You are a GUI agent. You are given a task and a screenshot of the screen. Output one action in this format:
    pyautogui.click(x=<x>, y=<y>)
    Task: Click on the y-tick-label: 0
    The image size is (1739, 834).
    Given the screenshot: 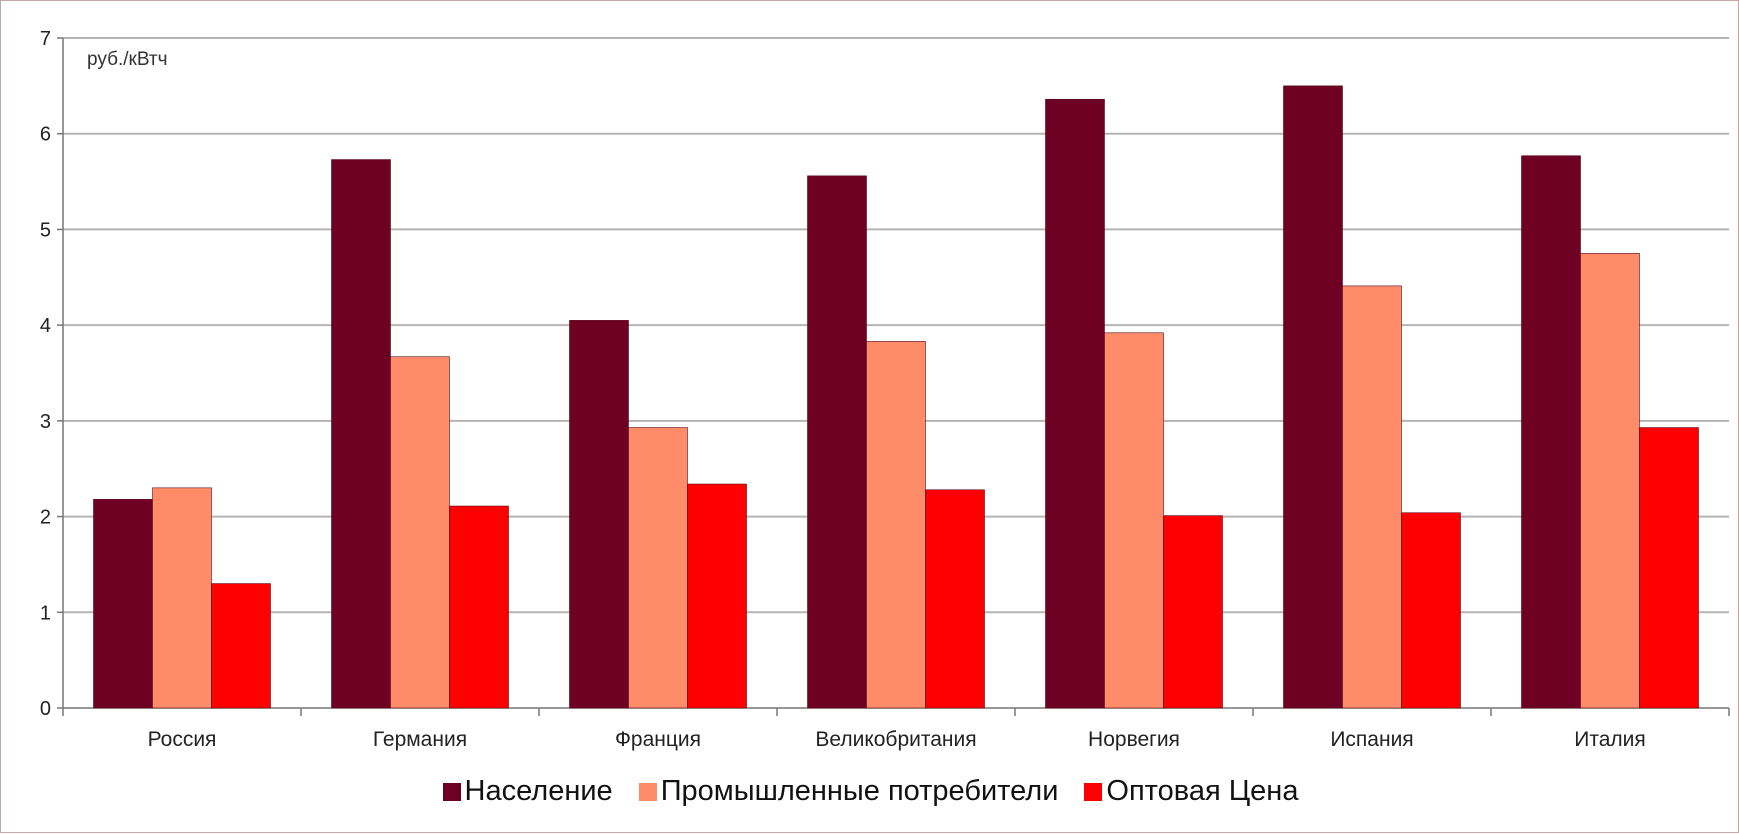 What is the action you would take?
    pyautogui.click(x=45, y=709)
    